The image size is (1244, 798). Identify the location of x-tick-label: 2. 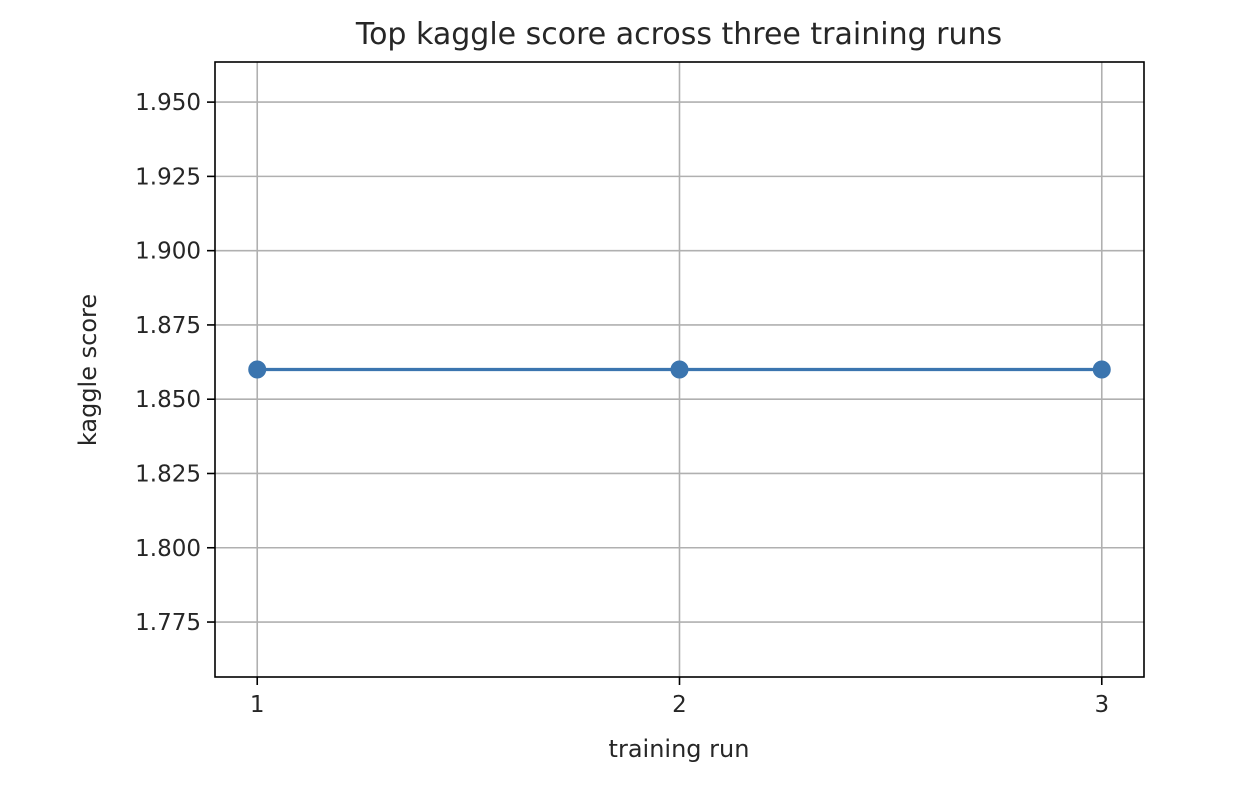
(679, 705).